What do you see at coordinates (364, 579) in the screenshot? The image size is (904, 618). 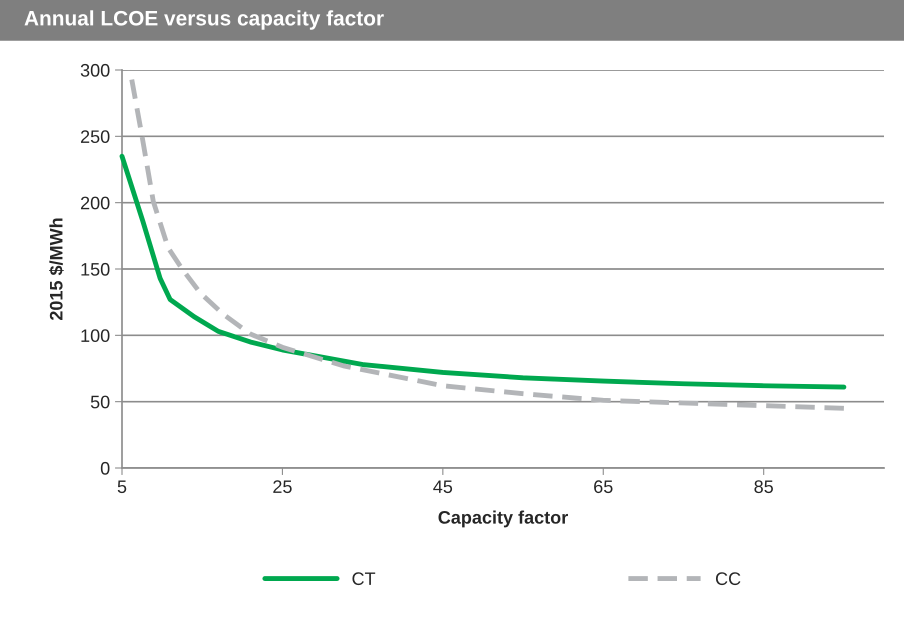 I see `legend-label: CT` at bounding box center [364, 579].